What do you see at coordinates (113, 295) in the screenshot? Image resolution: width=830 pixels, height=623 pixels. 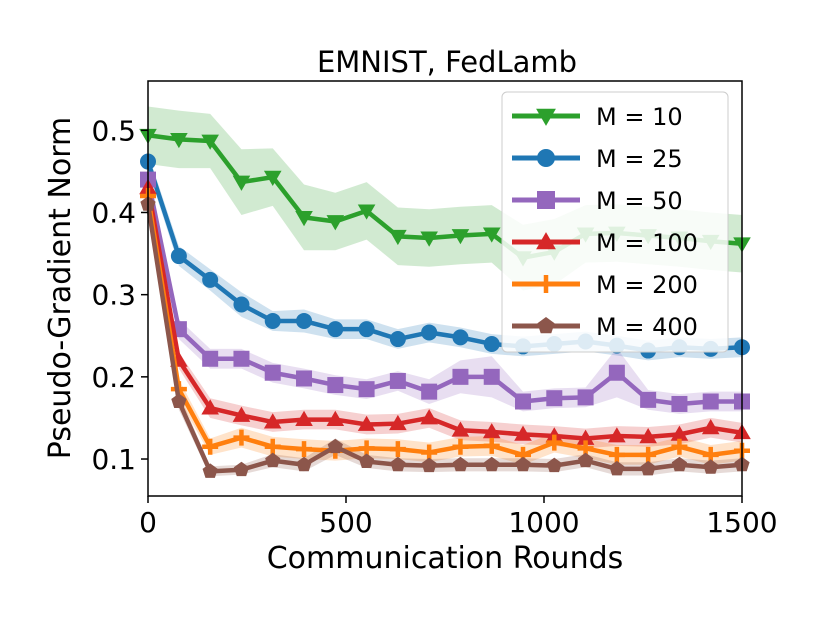 I see `y-tick-label: 0.3` at bounding box center [113, 295].